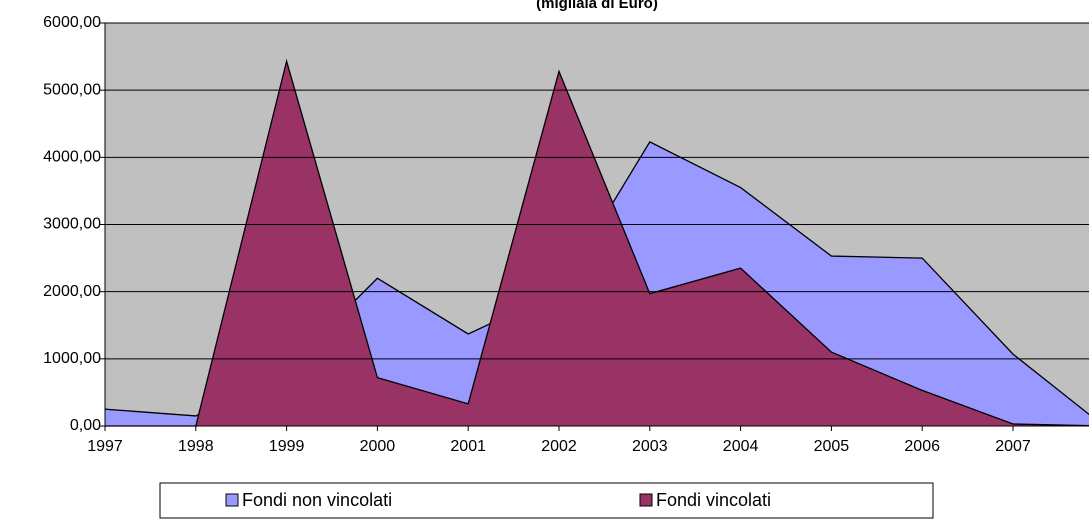 This screenshot has height=520, width=1089. I want to click on x-tick-label: 2003, so click(650, 446).